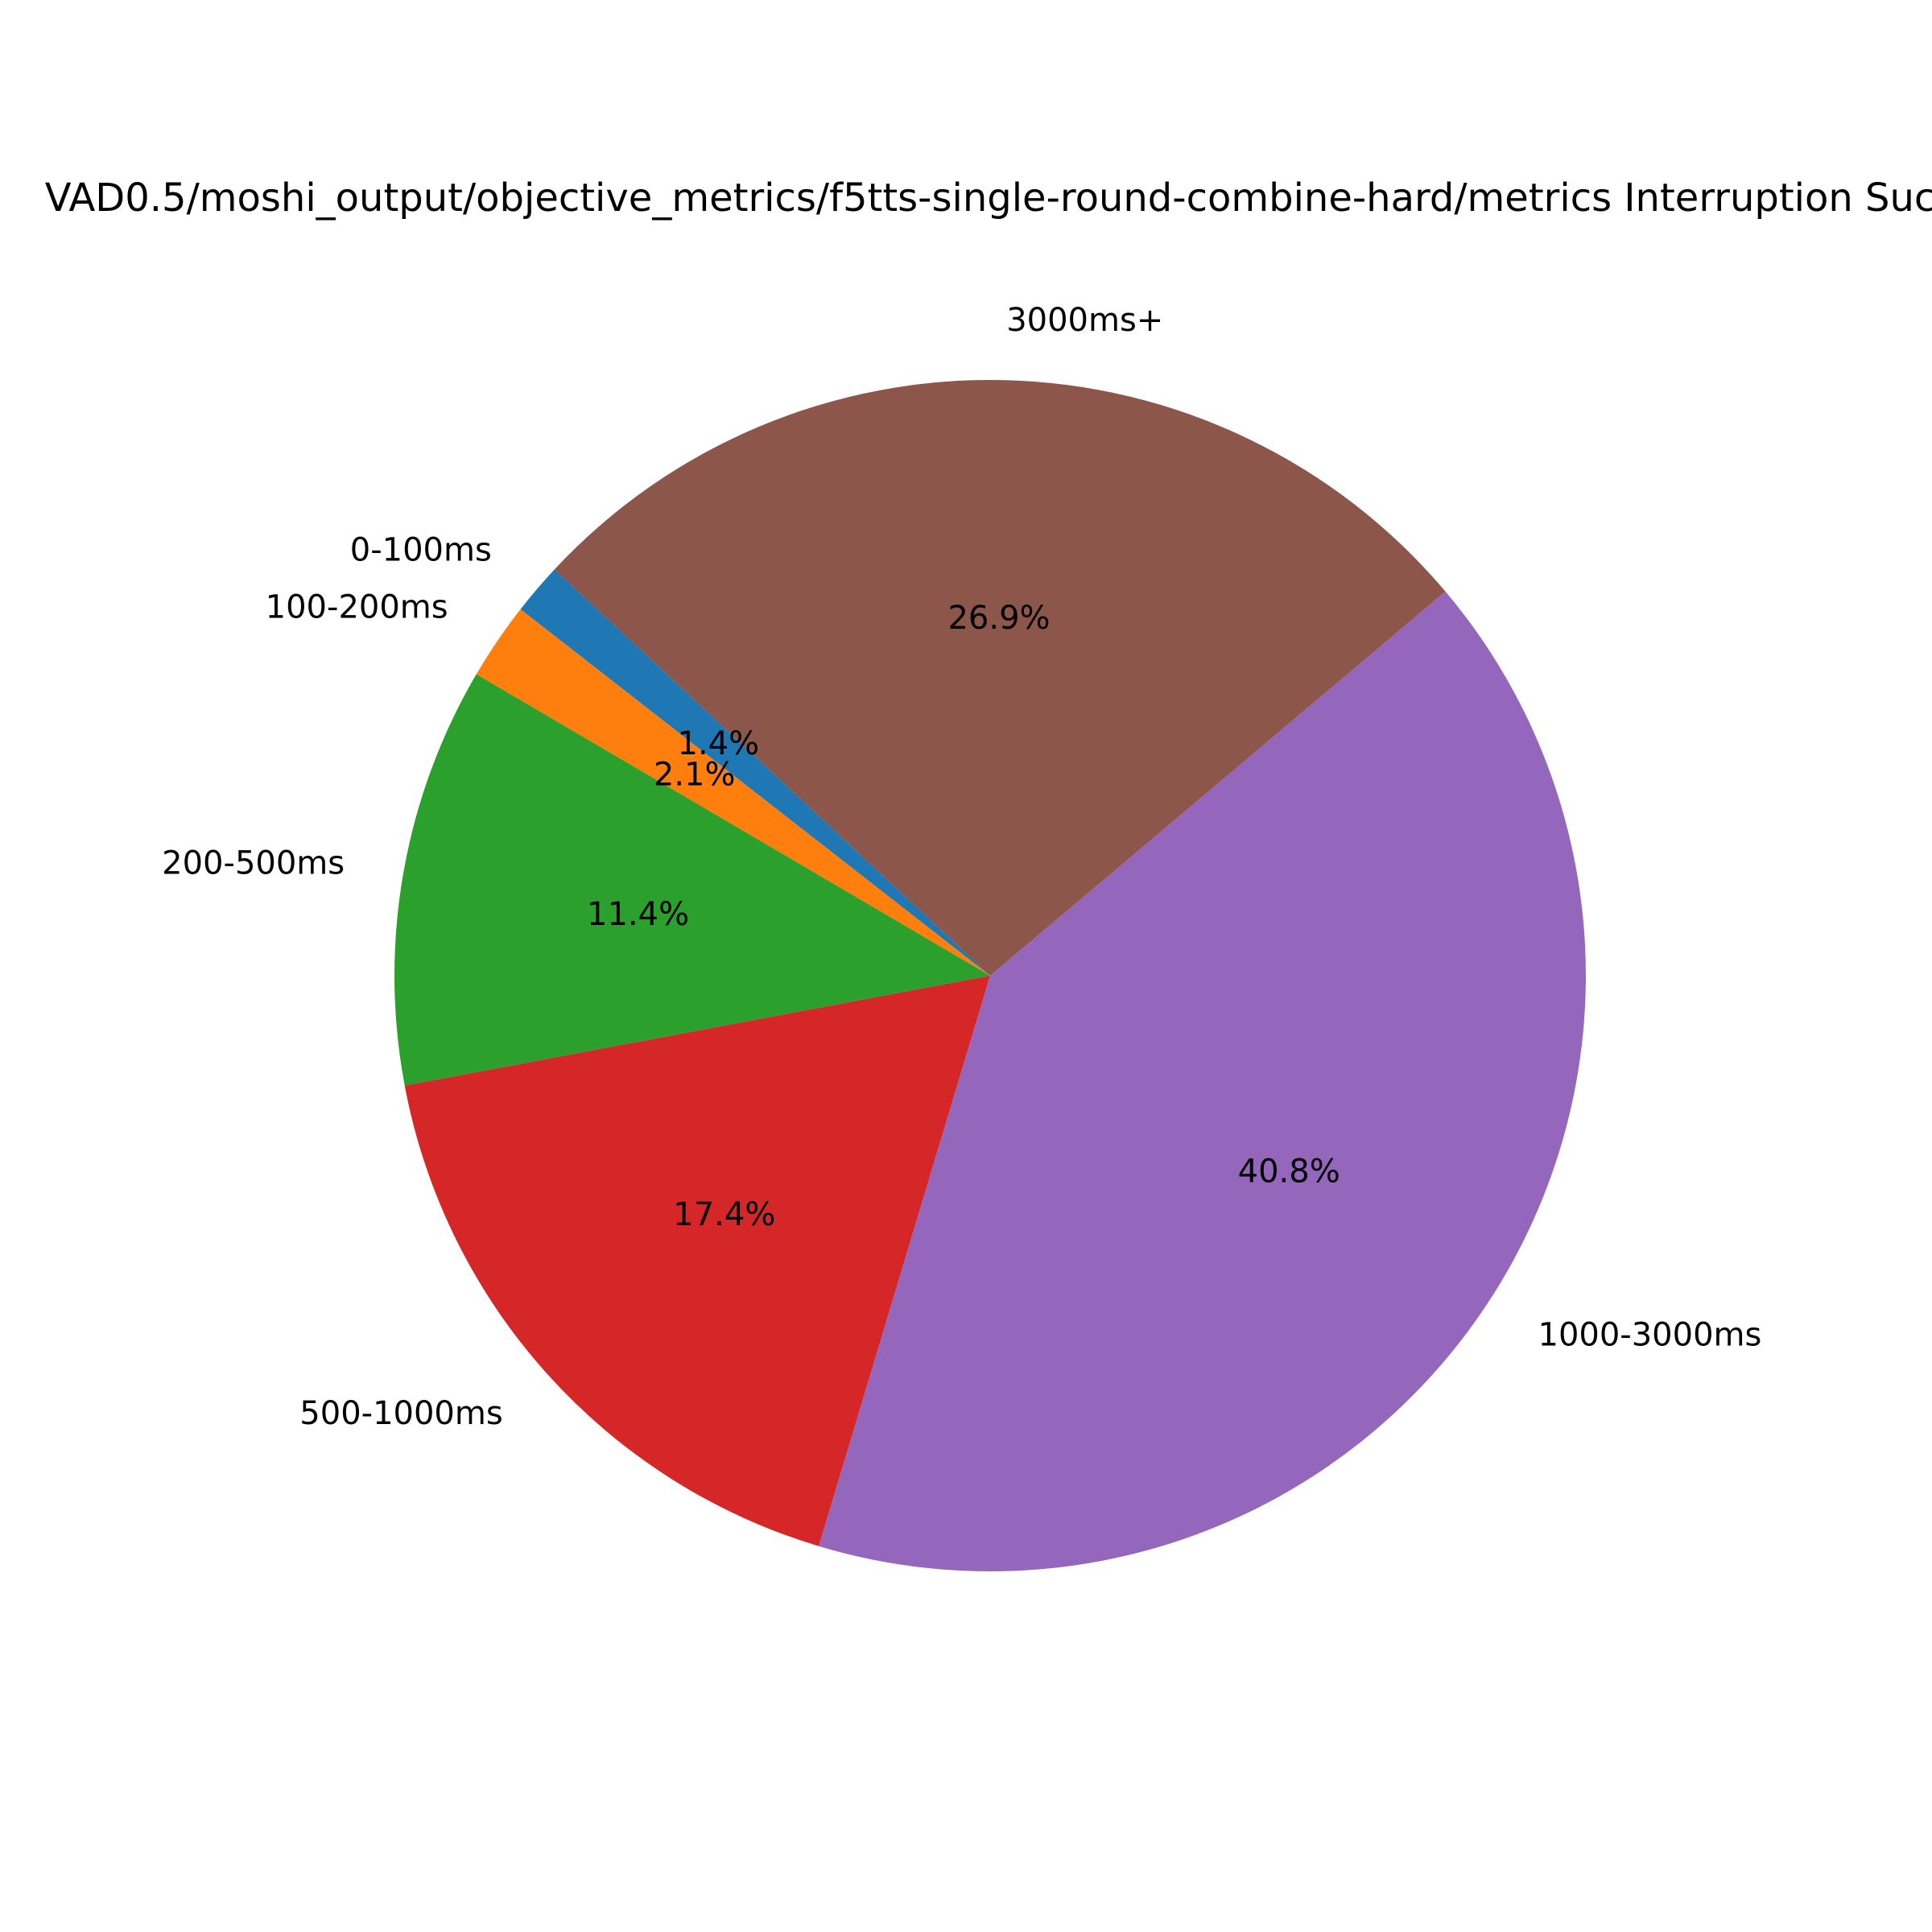 This screenshot has height=1932, width=1932. I want to click on slice-percent-0: 1.4%, so click(718, 743).